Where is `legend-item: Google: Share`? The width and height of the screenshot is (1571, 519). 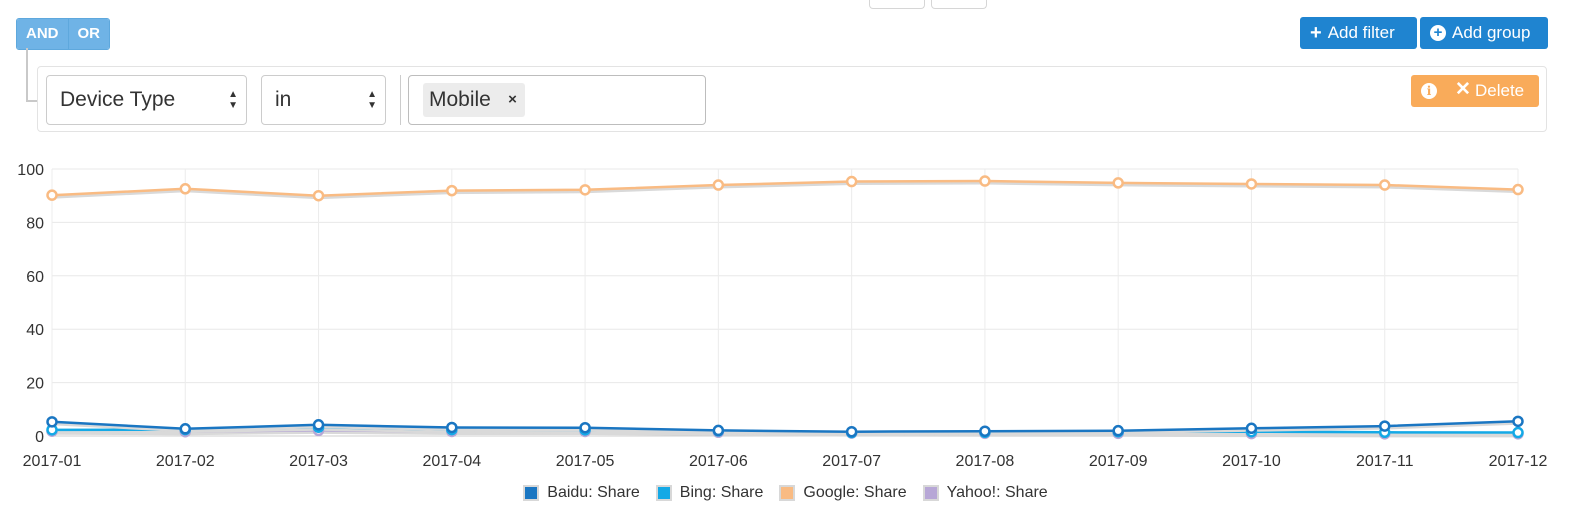 legend-item: Google: Share is located at coordinates (843, 493).